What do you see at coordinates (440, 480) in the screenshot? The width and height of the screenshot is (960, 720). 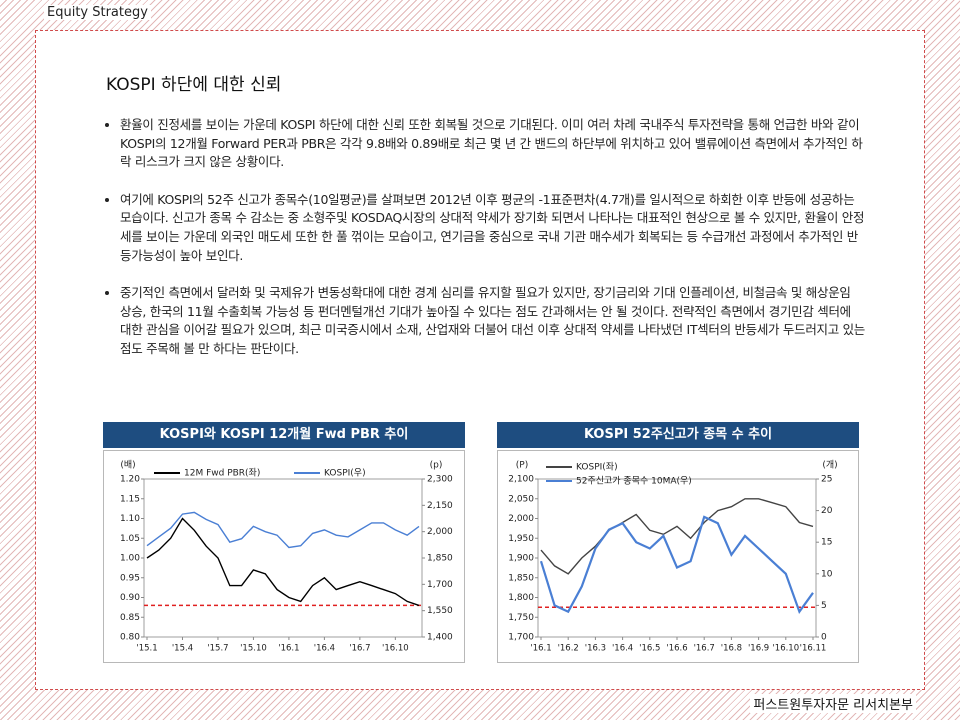 I see `y2-tick-label: 2,300` at bounding box center [440, 480].